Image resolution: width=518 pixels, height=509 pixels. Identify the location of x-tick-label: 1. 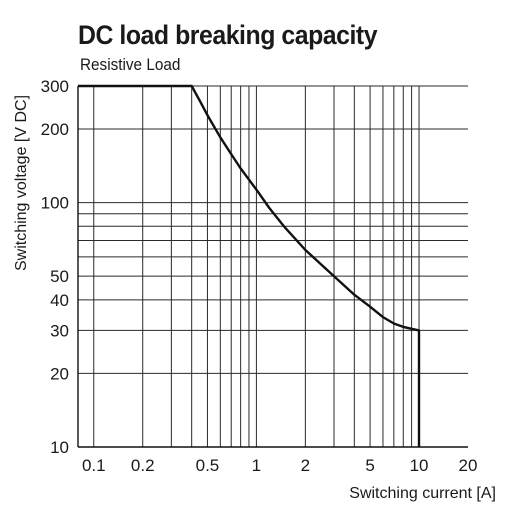
(256, 465).